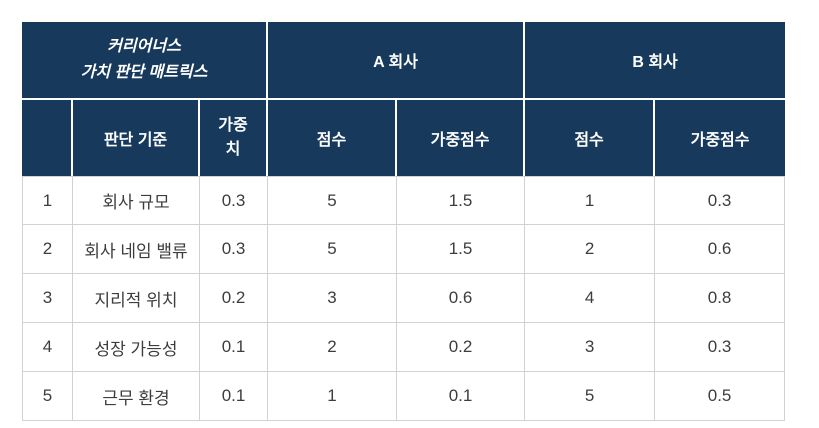  Describe the element at coordinates (136, 298) in the screenshot. I see `criterion-cell: 지리적 위치` at that location.